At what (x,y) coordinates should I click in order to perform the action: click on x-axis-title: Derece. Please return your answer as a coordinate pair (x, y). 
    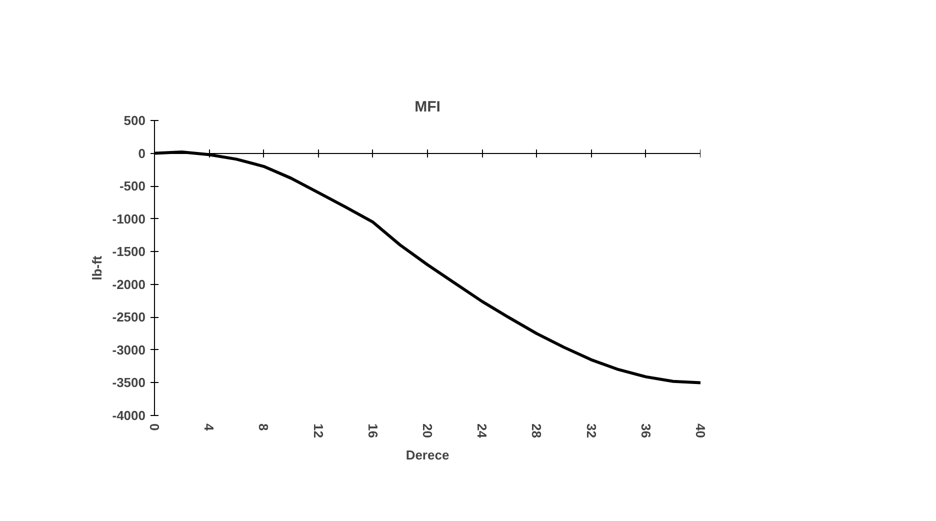
    Looking at the image, I should click on (428, 455).